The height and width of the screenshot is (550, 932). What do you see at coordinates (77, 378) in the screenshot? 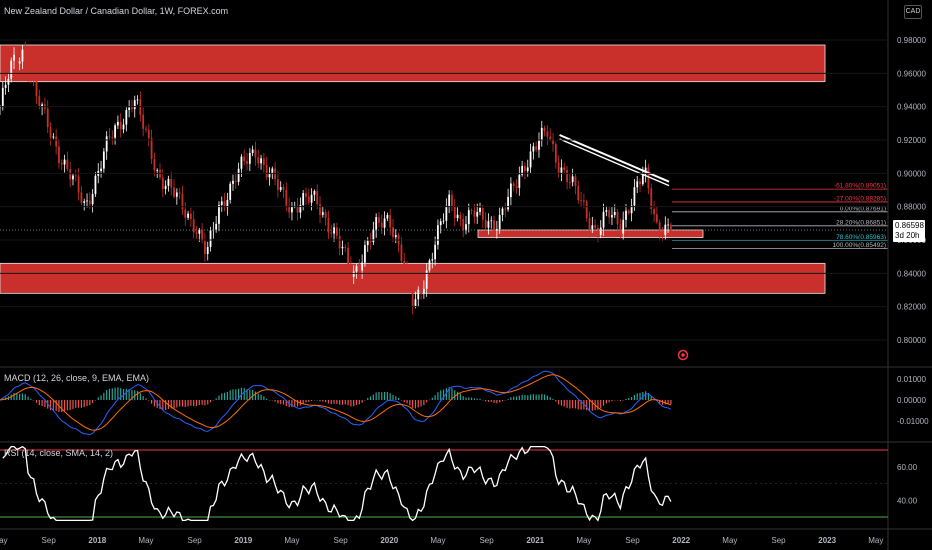
I see `macd-label: MACD (12, 26, close, 9, EMA, EMA)` at bounding box center [77, 378].